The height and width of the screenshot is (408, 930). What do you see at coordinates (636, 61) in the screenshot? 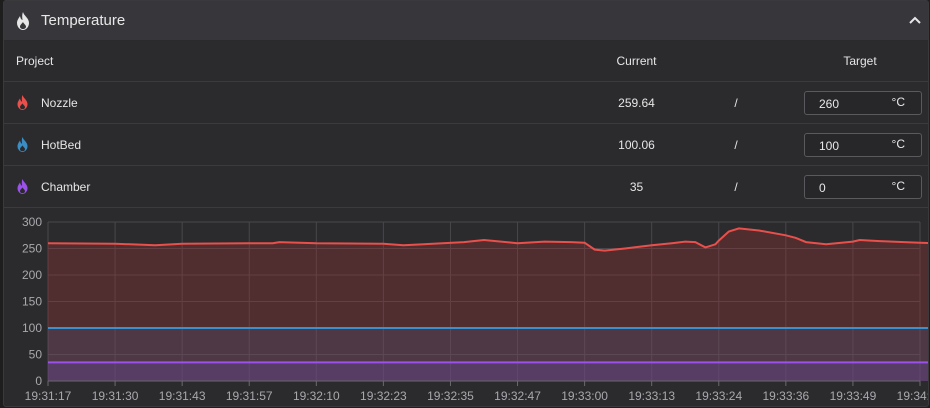
I see `column-header-current: Current` at bounding box center [636, 61].